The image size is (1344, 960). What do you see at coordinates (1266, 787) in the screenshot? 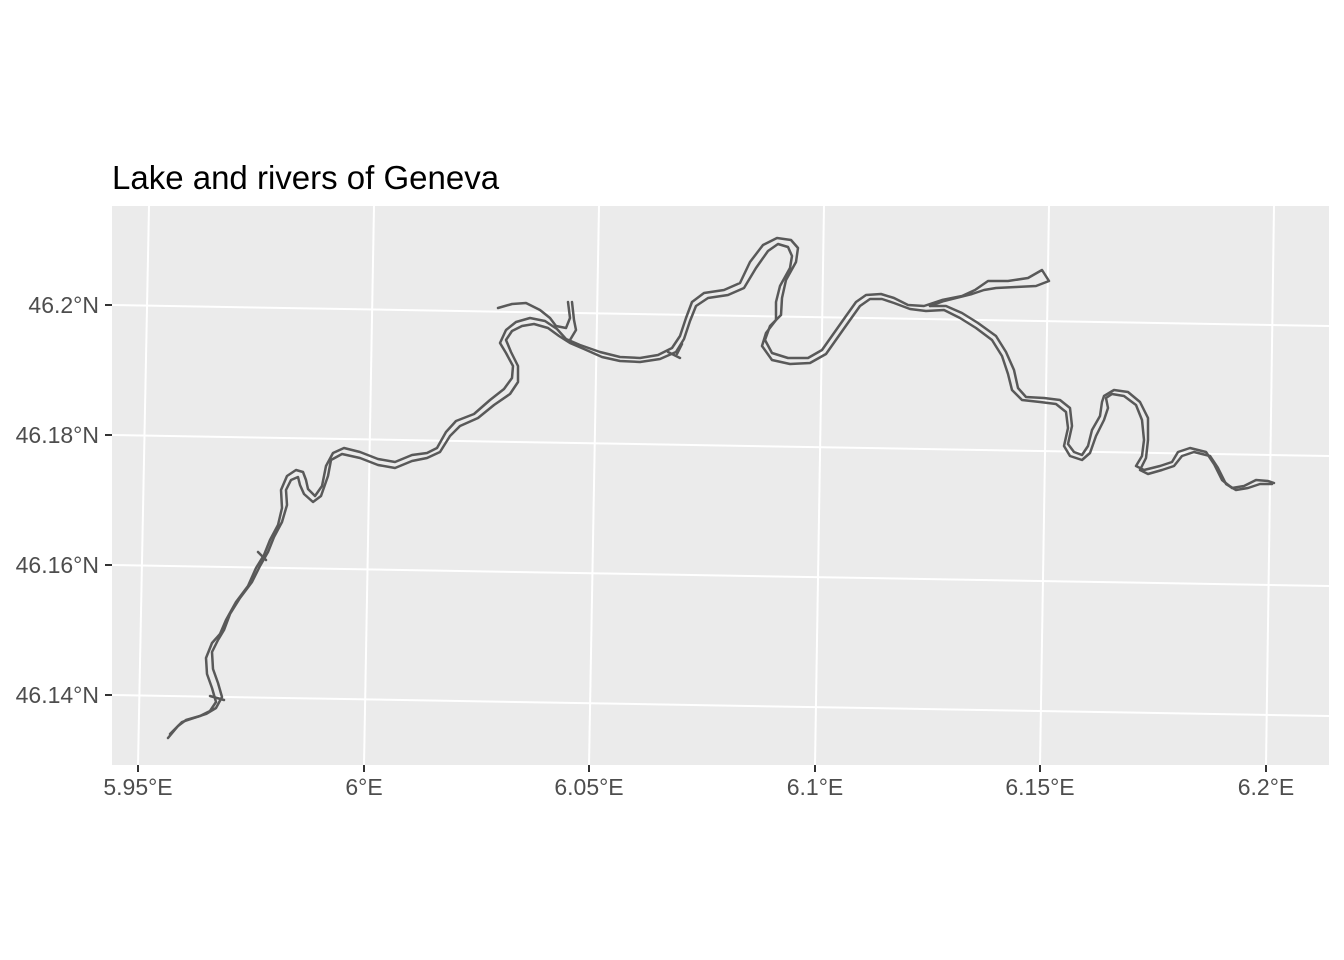
I see `x-tick-label: 6.2°E` at bounding box center [1266, 787].